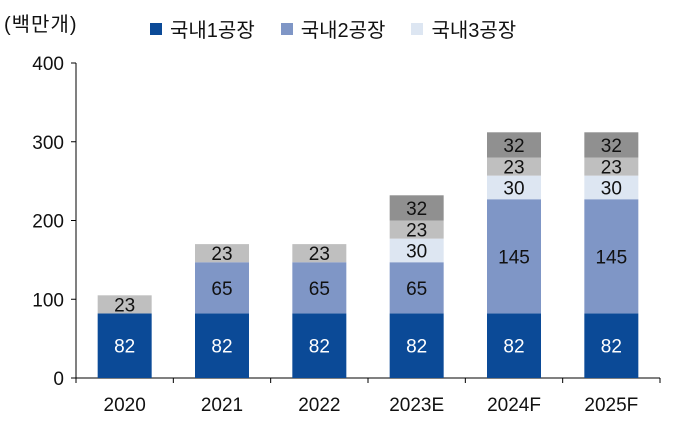 The width and height of the screenshot is (680, 435). I want to click on y-tick-label: 100, so click(48, 300).